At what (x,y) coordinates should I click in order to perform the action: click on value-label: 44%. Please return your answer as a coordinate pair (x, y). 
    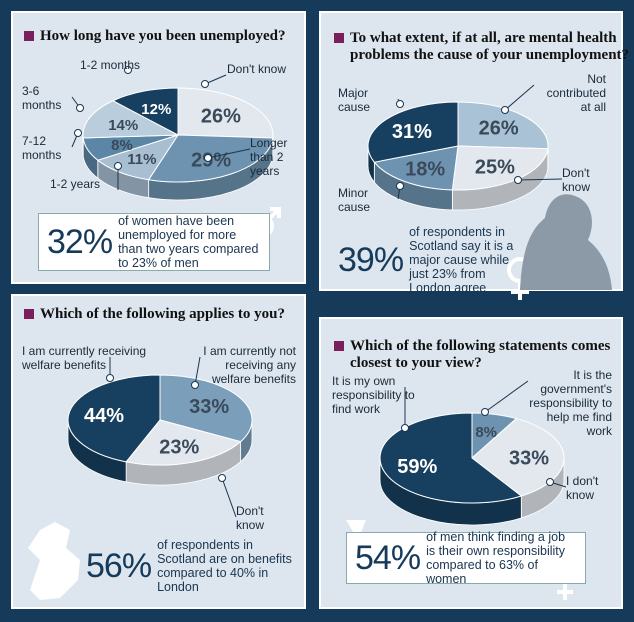
    Looking at the image, I should click on (104, 416).